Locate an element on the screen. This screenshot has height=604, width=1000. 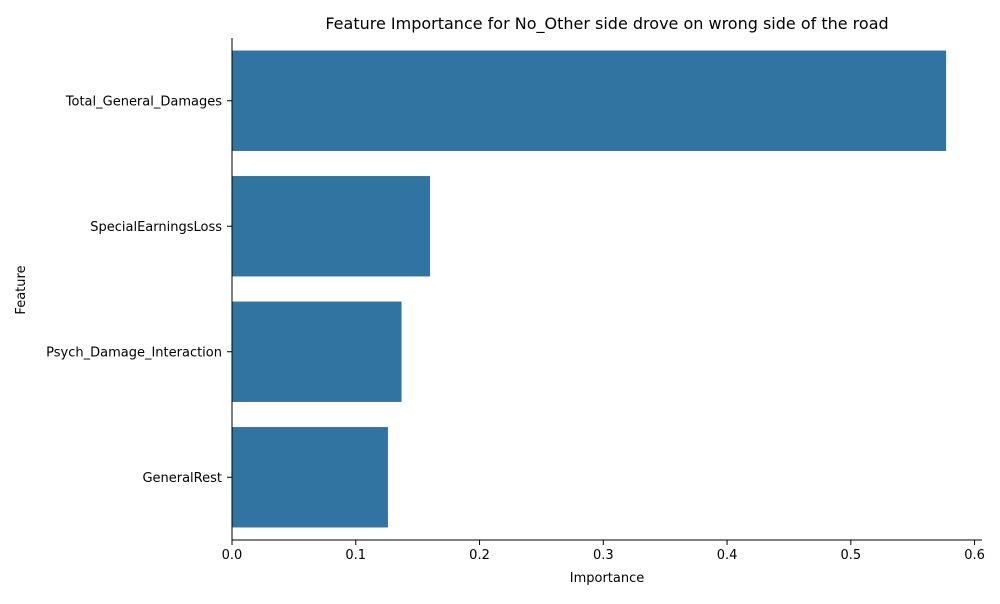
y-axis-label: Feature is located at coordinates (21, 289).